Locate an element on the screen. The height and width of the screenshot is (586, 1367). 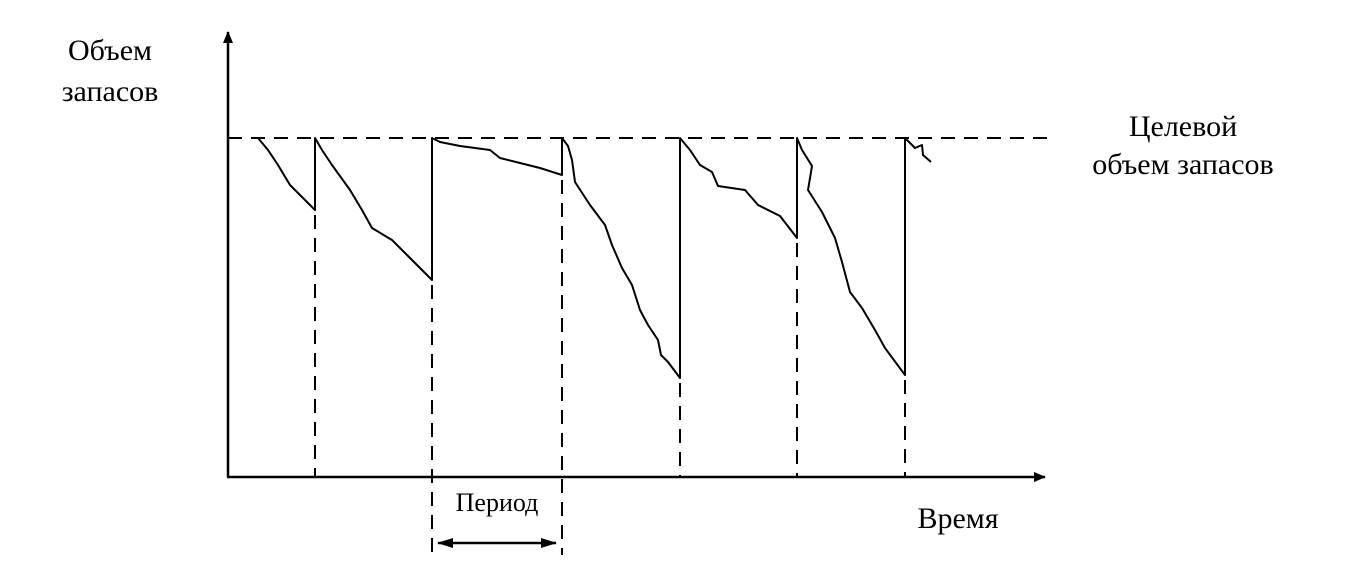
period-label: Период is located at coordinates (497, 502).